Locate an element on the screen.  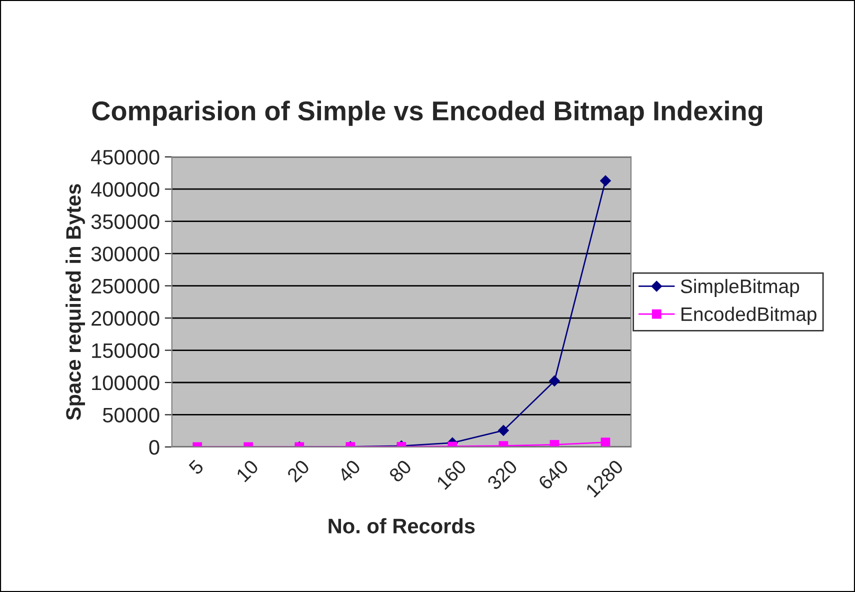
y-tick-label: 150000 is located at coordinates (126, 350).